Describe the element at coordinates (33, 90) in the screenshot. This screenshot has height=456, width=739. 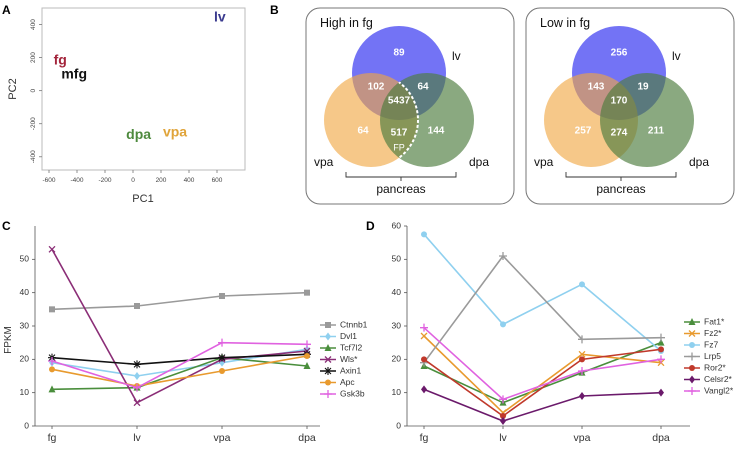
I see `pca-y-tick-label: 0` at that location.